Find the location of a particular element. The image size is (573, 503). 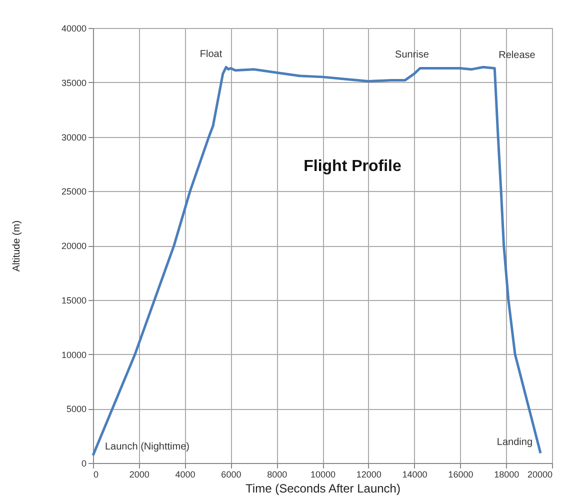

x-tick-label: 18000 is located at coordinates (507, 475).